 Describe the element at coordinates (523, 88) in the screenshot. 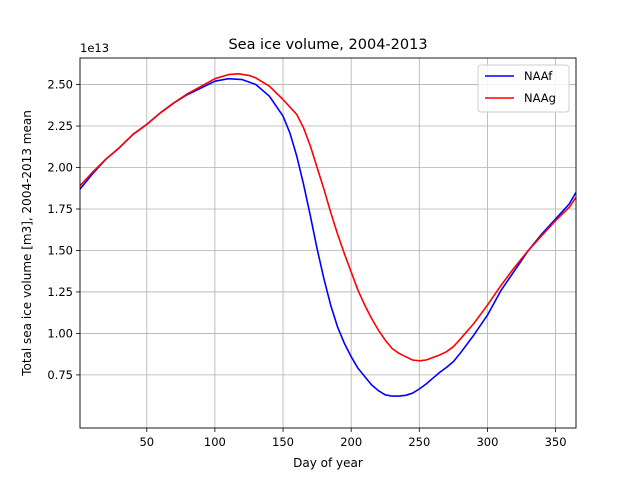

I see `legend: NAAf NAAg` at that location.